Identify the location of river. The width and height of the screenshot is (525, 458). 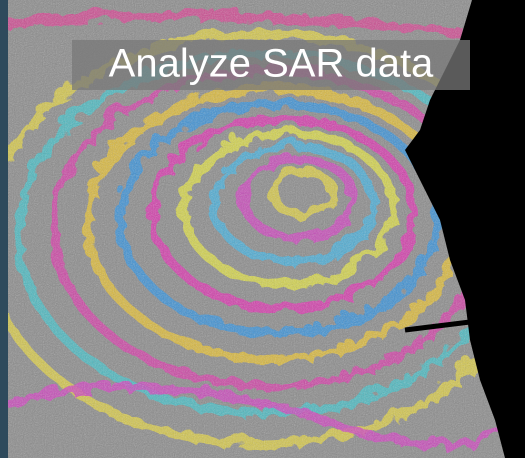
(437, 326).